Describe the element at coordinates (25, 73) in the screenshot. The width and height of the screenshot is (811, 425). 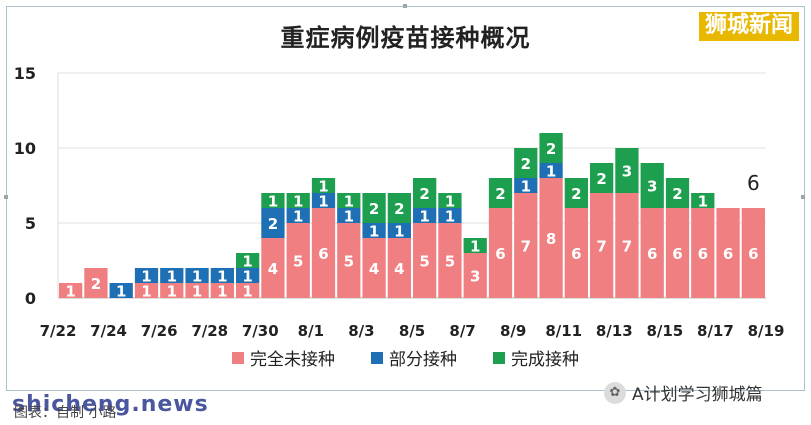
I see `y-tick-label: 15` at that location.